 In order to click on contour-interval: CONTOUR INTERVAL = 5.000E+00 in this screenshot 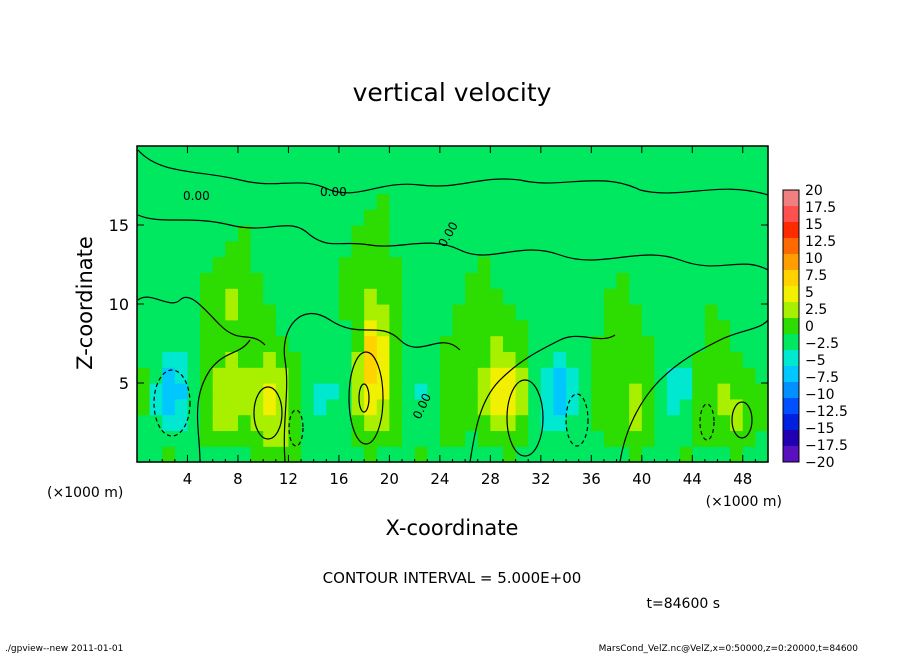, I will do `click(452, 578)`.